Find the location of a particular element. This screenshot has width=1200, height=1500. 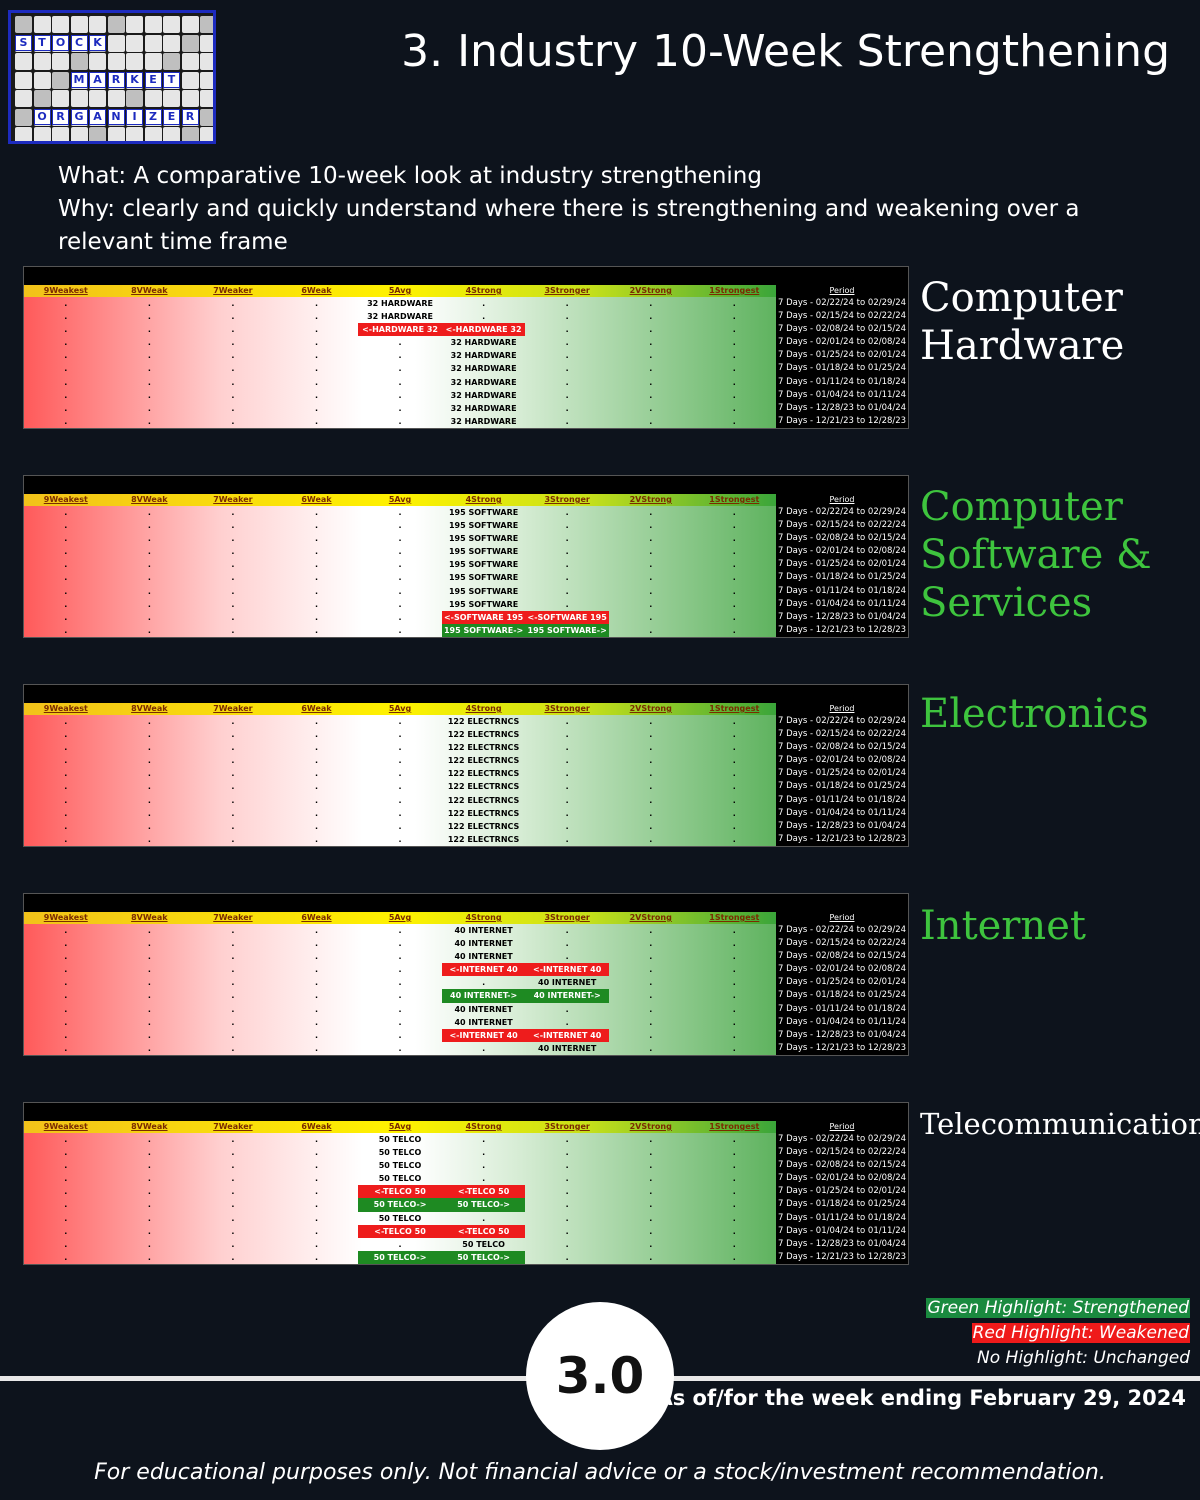

industry-label-line: Hardware is located at coordinates (1022, 346).